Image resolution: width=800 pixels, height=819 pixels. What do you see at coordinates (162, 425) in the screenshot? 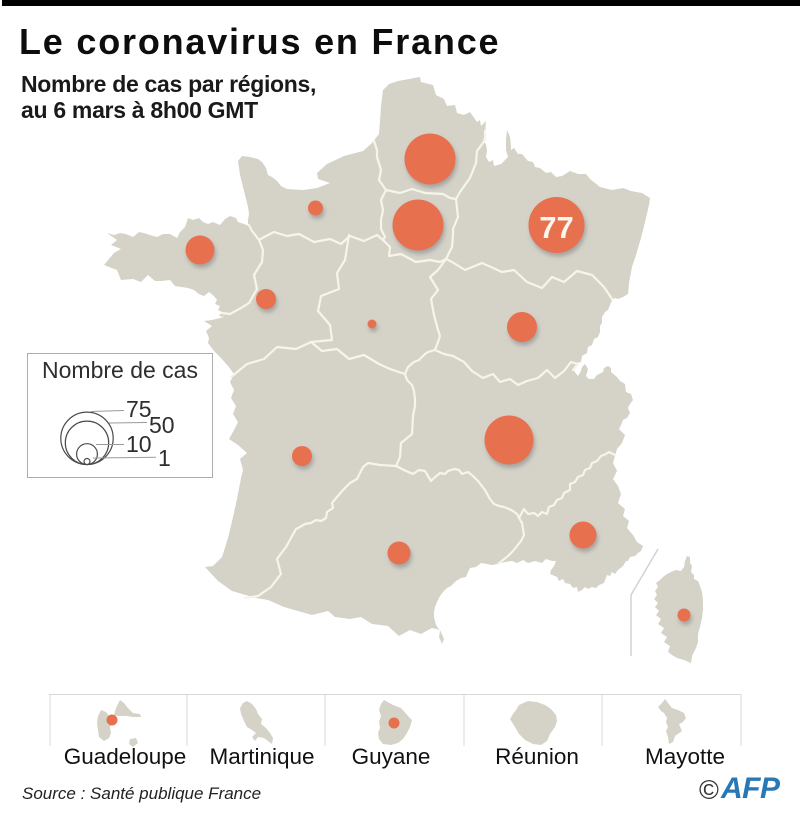
I see `svg-text: 50` at bounding box center [162, 425].